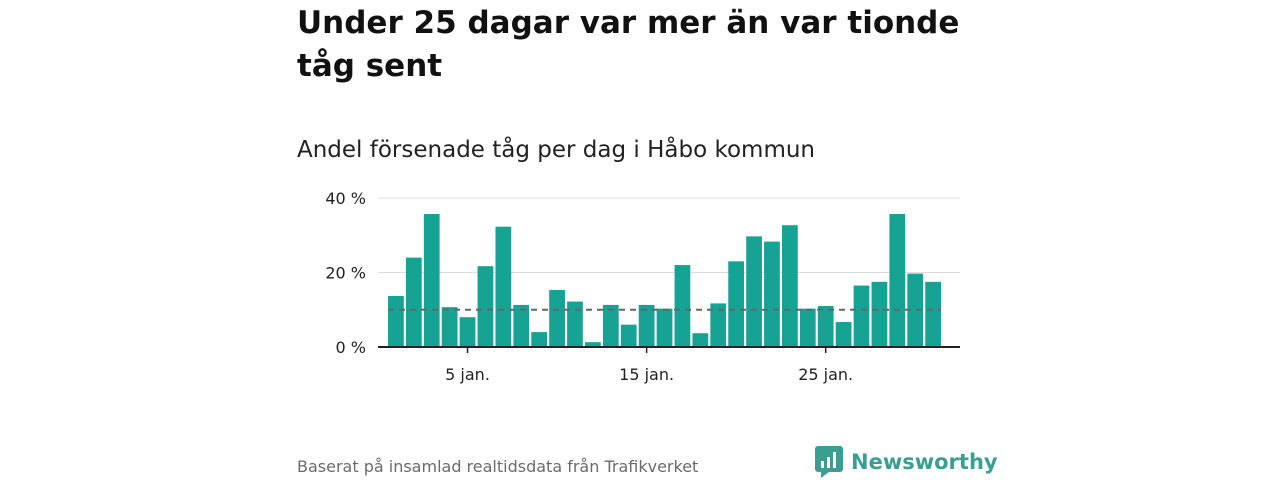  What do you see at coordinates (829, 462) in the screenshot?
I see `newsworthy-logo-icon` at bounding box center [829, 462].